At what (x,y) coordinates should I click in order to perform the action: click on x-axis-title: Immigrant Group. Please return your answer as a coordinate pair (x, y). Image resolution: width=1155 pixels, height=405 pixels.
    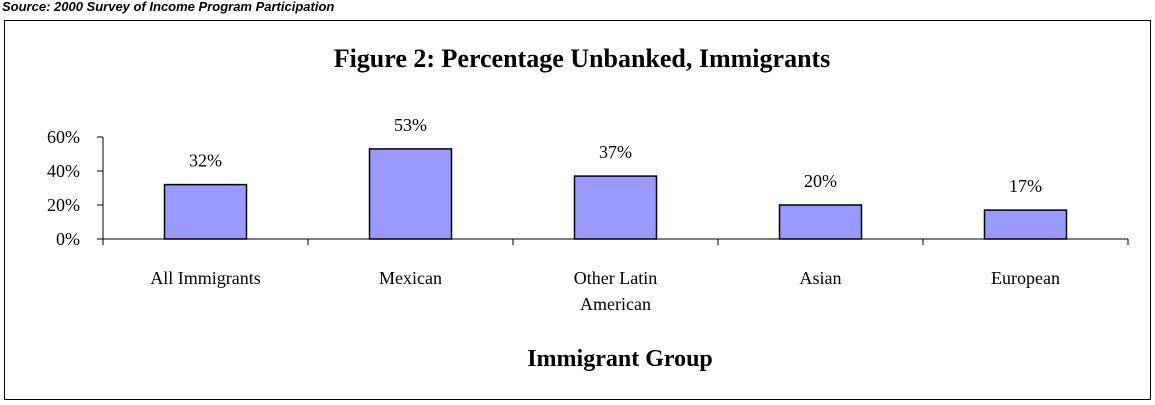
    Looking at the image, I should click on (620, 359).